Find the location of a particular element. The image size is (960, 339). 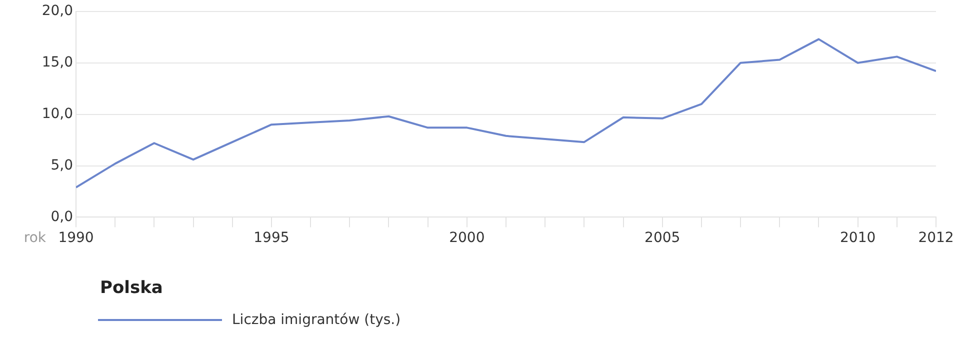

x-axis-title: rok is located at coordinates (35, 238).